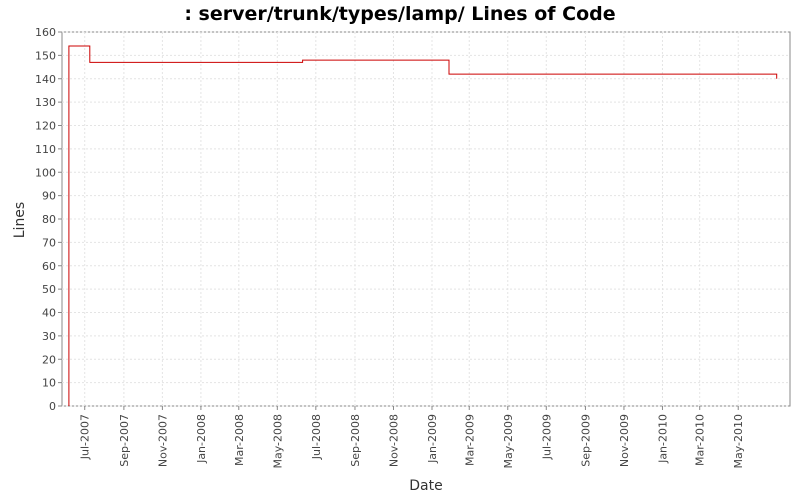  What do you see at coordinates (239, 440) in the screenshot?
I see `x-tick-label: Mar-2008` at bounding box center [239, 440].